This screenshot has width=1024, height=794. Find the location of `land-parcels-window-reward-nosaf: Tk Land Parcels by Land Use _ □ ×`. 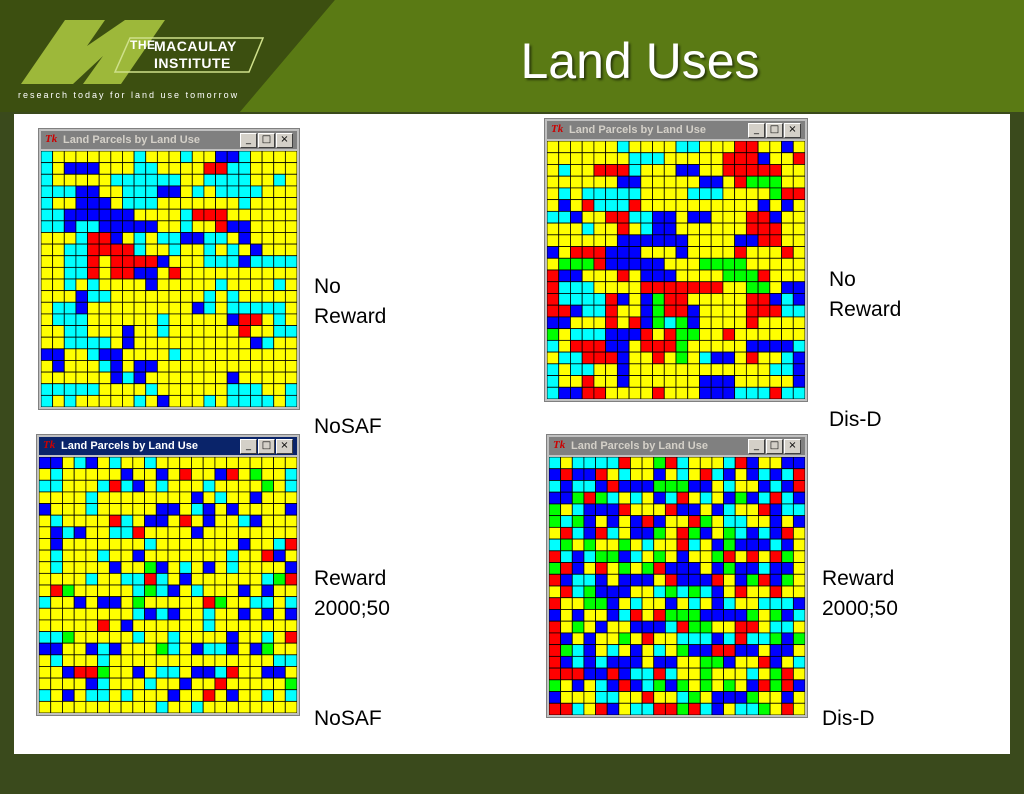

land-parcels-window-reward-nosaf: Tk Land Parcels by Land Use _ □ × is located at coordinates (168, 575).